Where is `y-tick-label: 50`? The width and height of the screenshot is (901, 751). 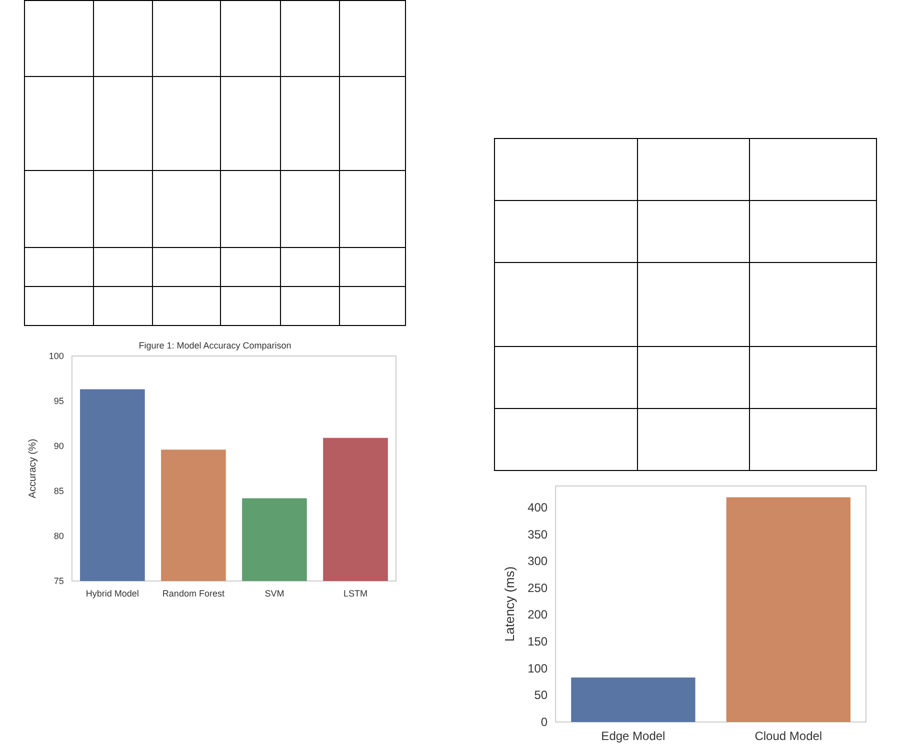 y-tick-label: 50 is located at coordinates (541, 695).